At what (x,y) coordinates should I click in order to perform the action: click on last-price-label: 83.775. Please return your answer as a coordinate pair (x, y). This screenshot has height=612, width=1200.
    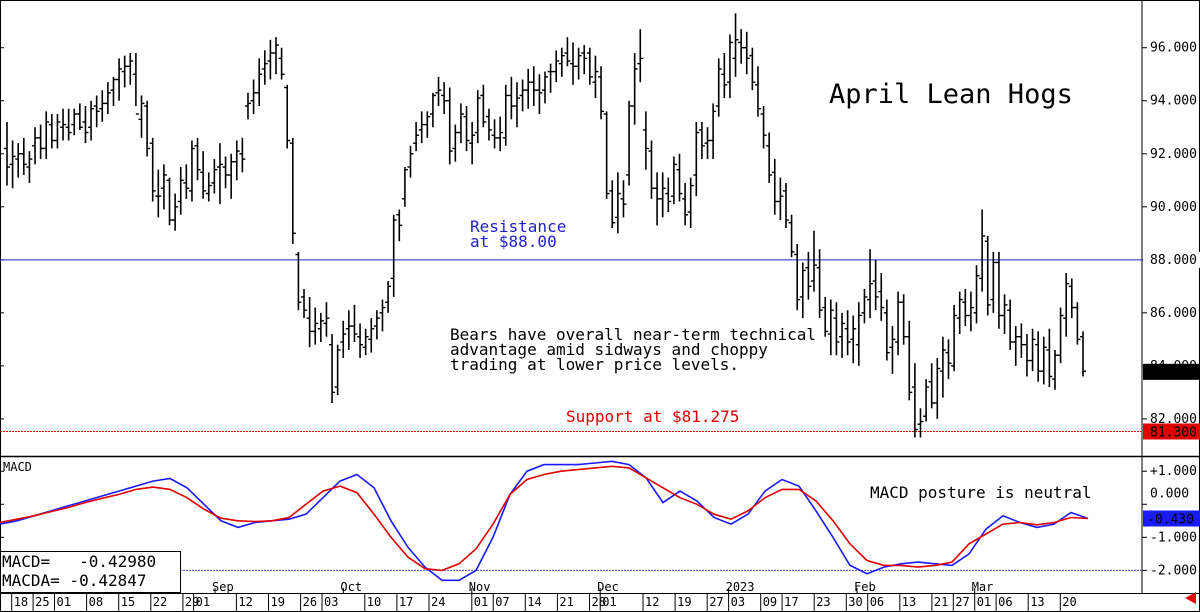
    Looking at the image, I should click on (1173, 373).